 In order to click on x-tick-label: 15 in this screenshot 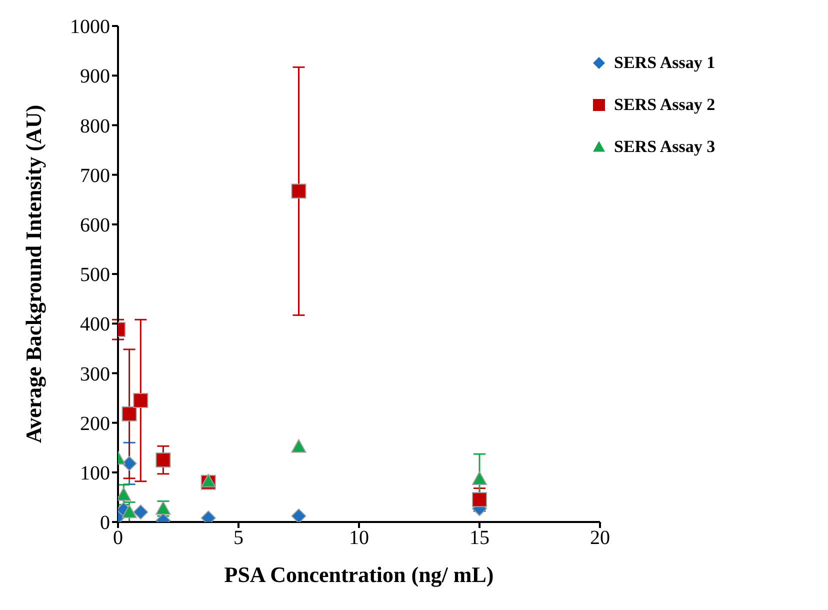, I will do `click(480, 538)`.